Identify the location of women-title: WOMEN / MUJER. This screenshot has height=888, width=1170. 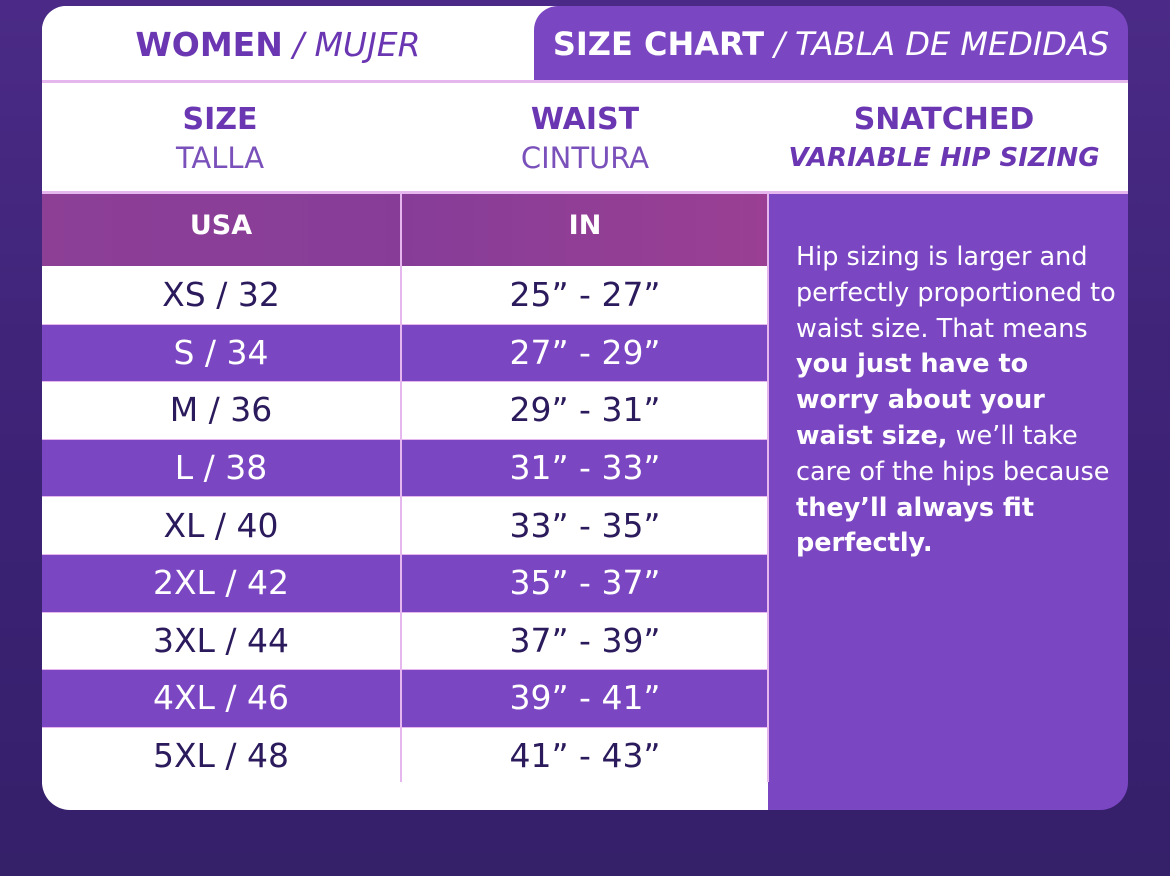
(278, 44).